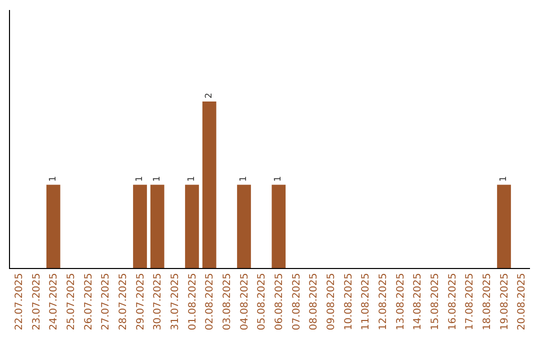  What do you see at coordinates (19, 301) in the screenshot?
I see `x-tick-label: 22.07.2025` at bounding box center [19, 301].